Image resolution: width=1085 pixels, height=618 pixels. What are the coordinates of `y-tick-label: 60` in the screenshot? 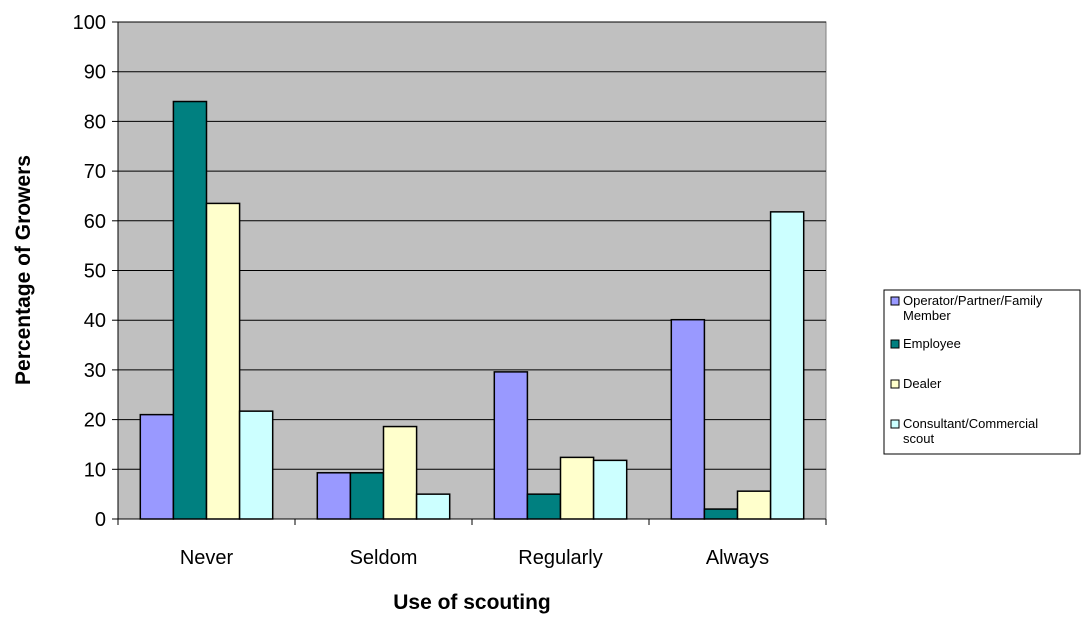 It's located at (95, 222).